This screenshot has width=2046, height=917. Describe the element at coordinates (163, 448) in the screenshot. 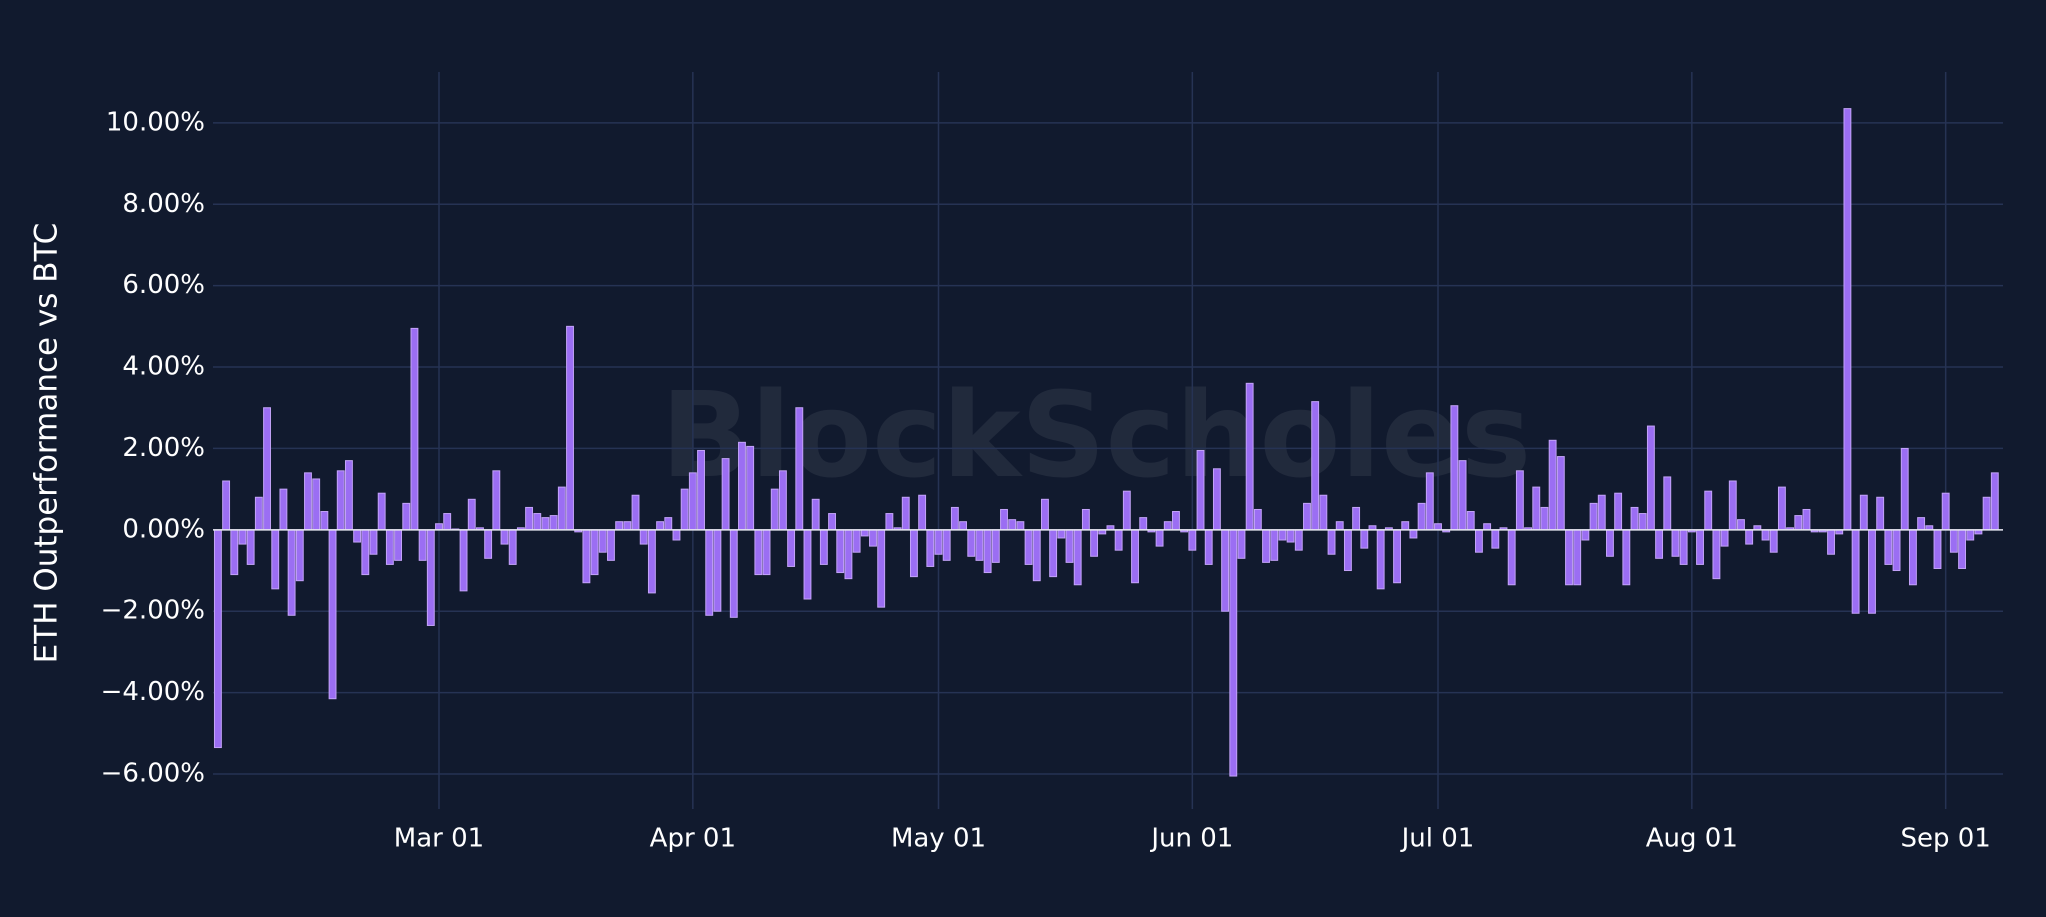

I see `y-tick-label: 2.00%` at that location.